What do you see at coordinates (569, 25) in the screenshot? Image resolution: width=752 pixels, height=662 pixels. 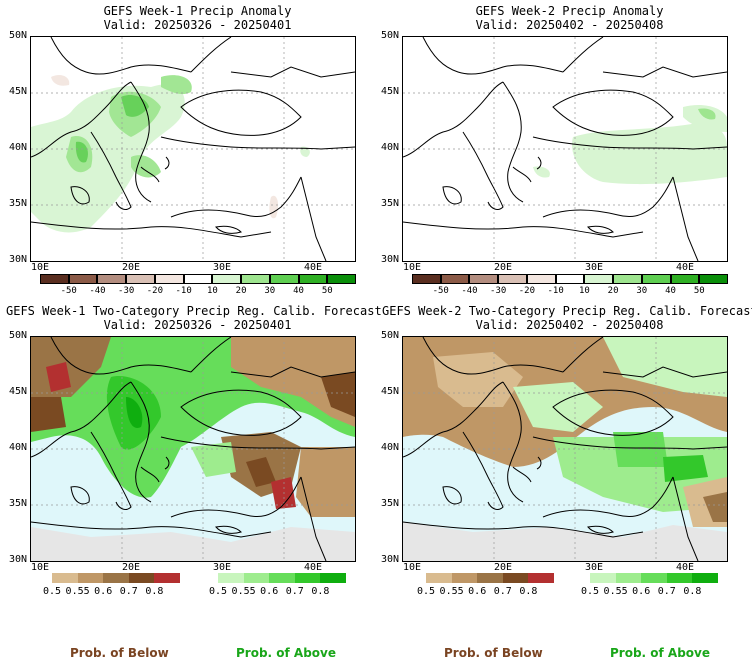 I see `panel2-valid: Valid: 20250402 - 20250408` at bounding box center [569, 25].